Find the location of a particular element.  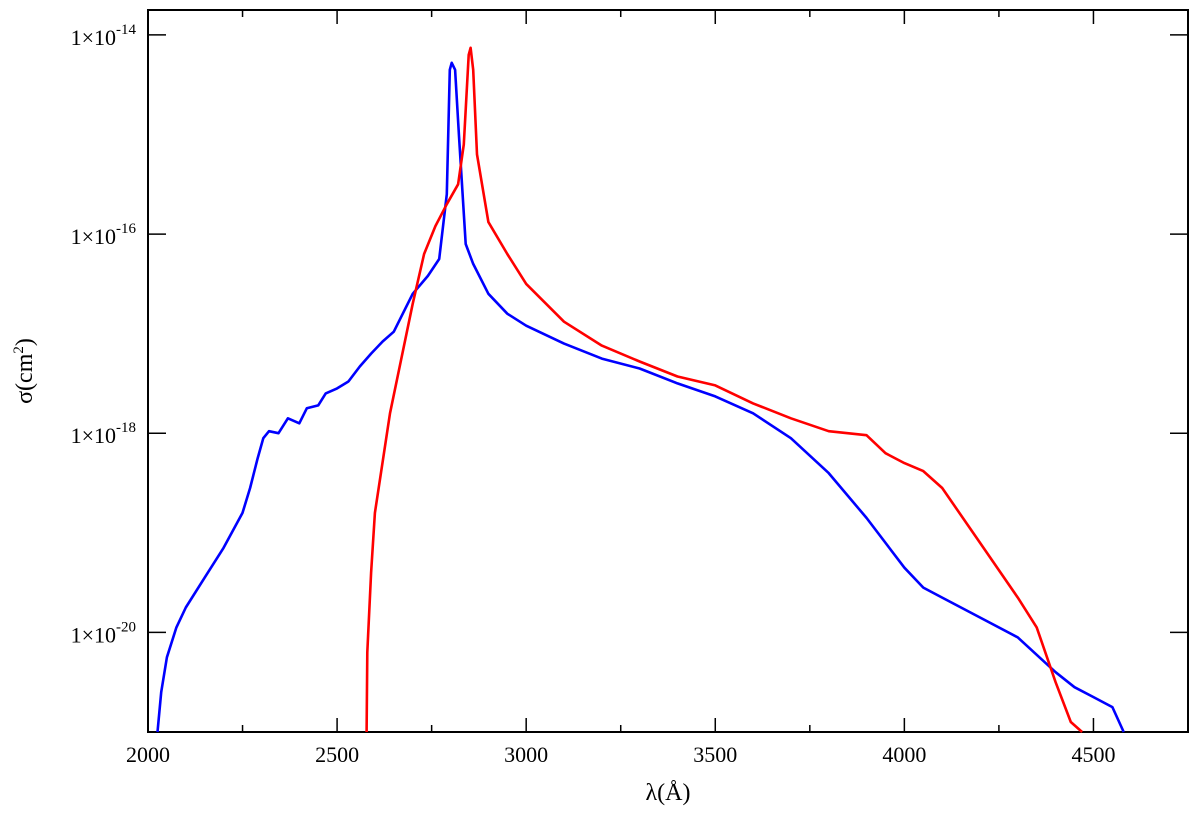

y-tick-label-exp: -14 is located at coordinates (126, 30).